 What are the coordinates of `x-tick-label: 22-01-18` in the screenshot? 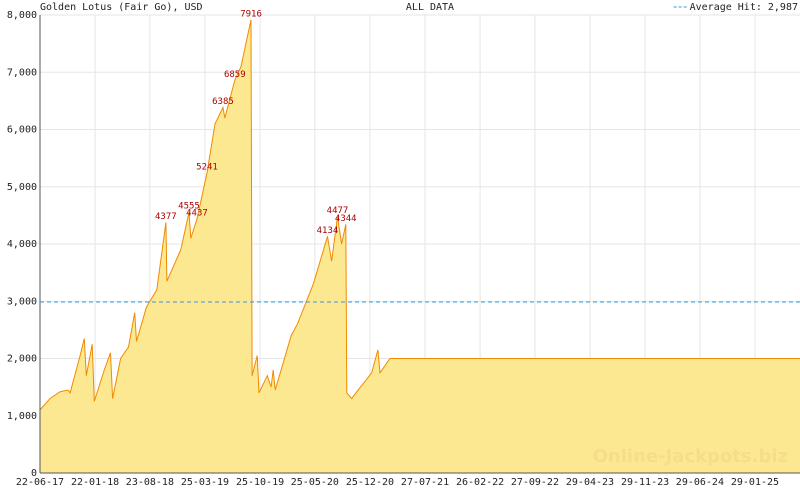 It's located at (95, 482).